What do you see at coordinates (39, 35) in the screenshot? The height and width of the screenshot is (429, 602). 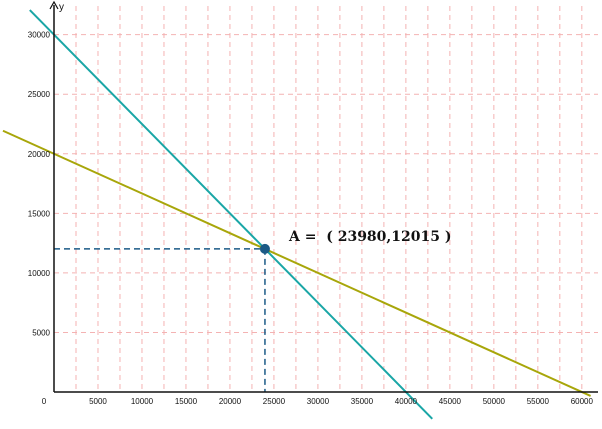 I see `y-tick-label: 30000` at bounding box center [39, 35].